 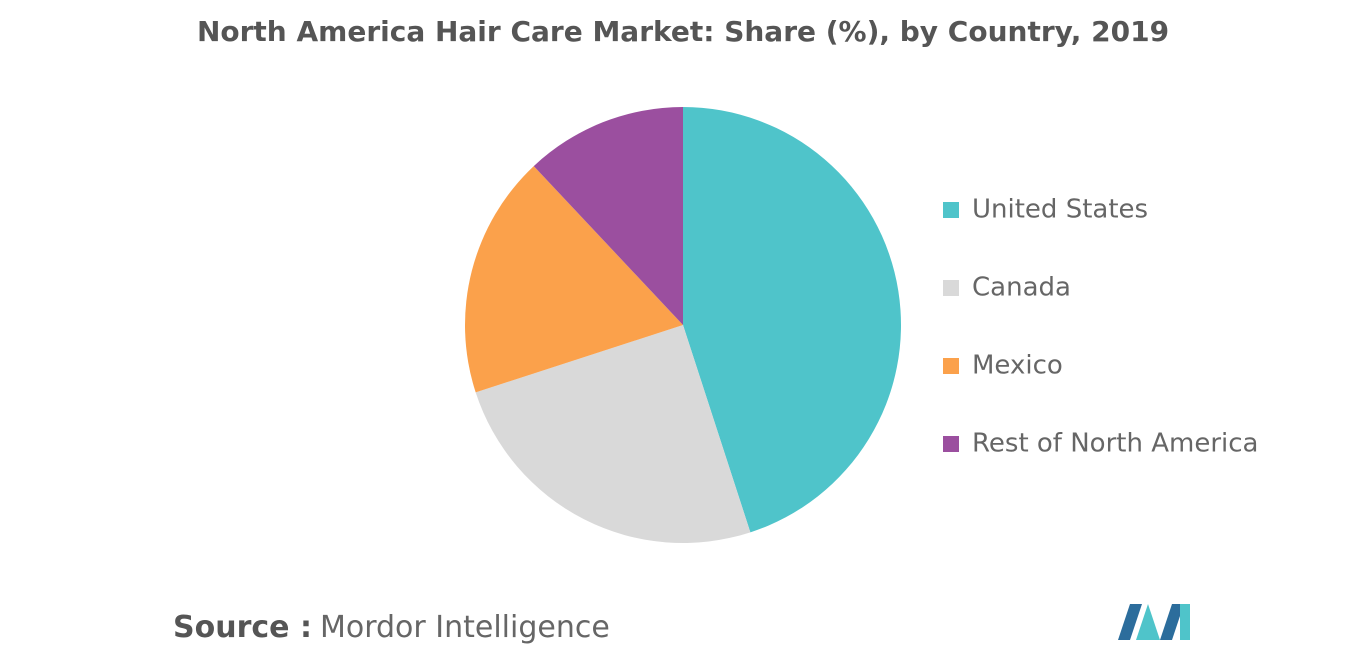 What do you see at coordinates (1021, 288) in the screenshot?
I see `legend-label: Canada` at bounding box center [1021, 288].